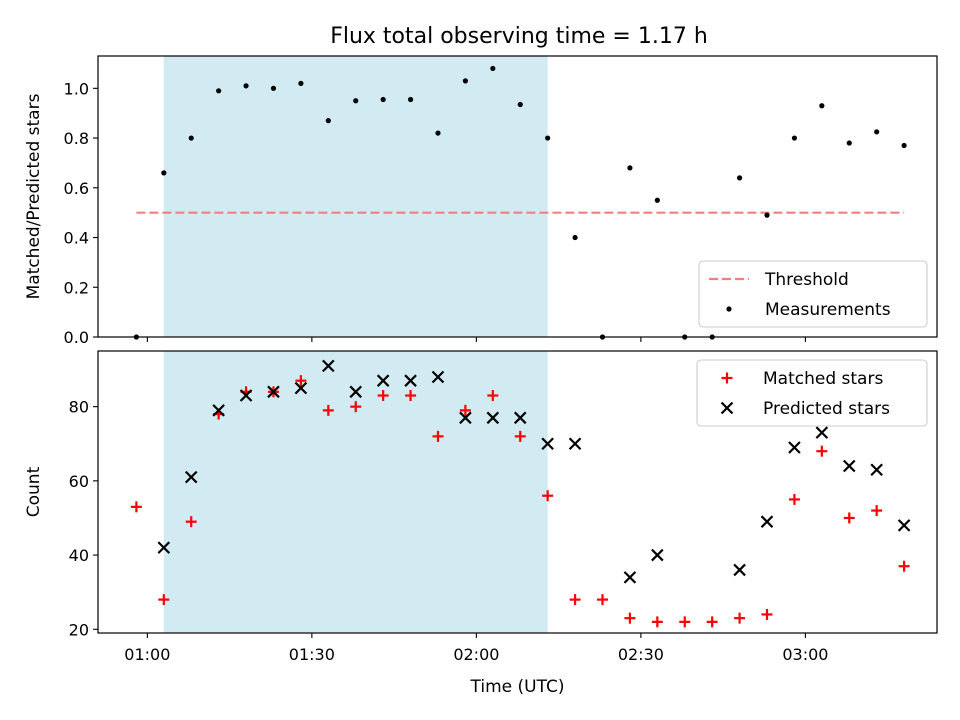 Image resolution: width=960 pixels, height=720 pixels. What do you see at coordinates (806, 280) in the screenshot?
I see `legend-label: Threshold` at bounding box center [806, 280].